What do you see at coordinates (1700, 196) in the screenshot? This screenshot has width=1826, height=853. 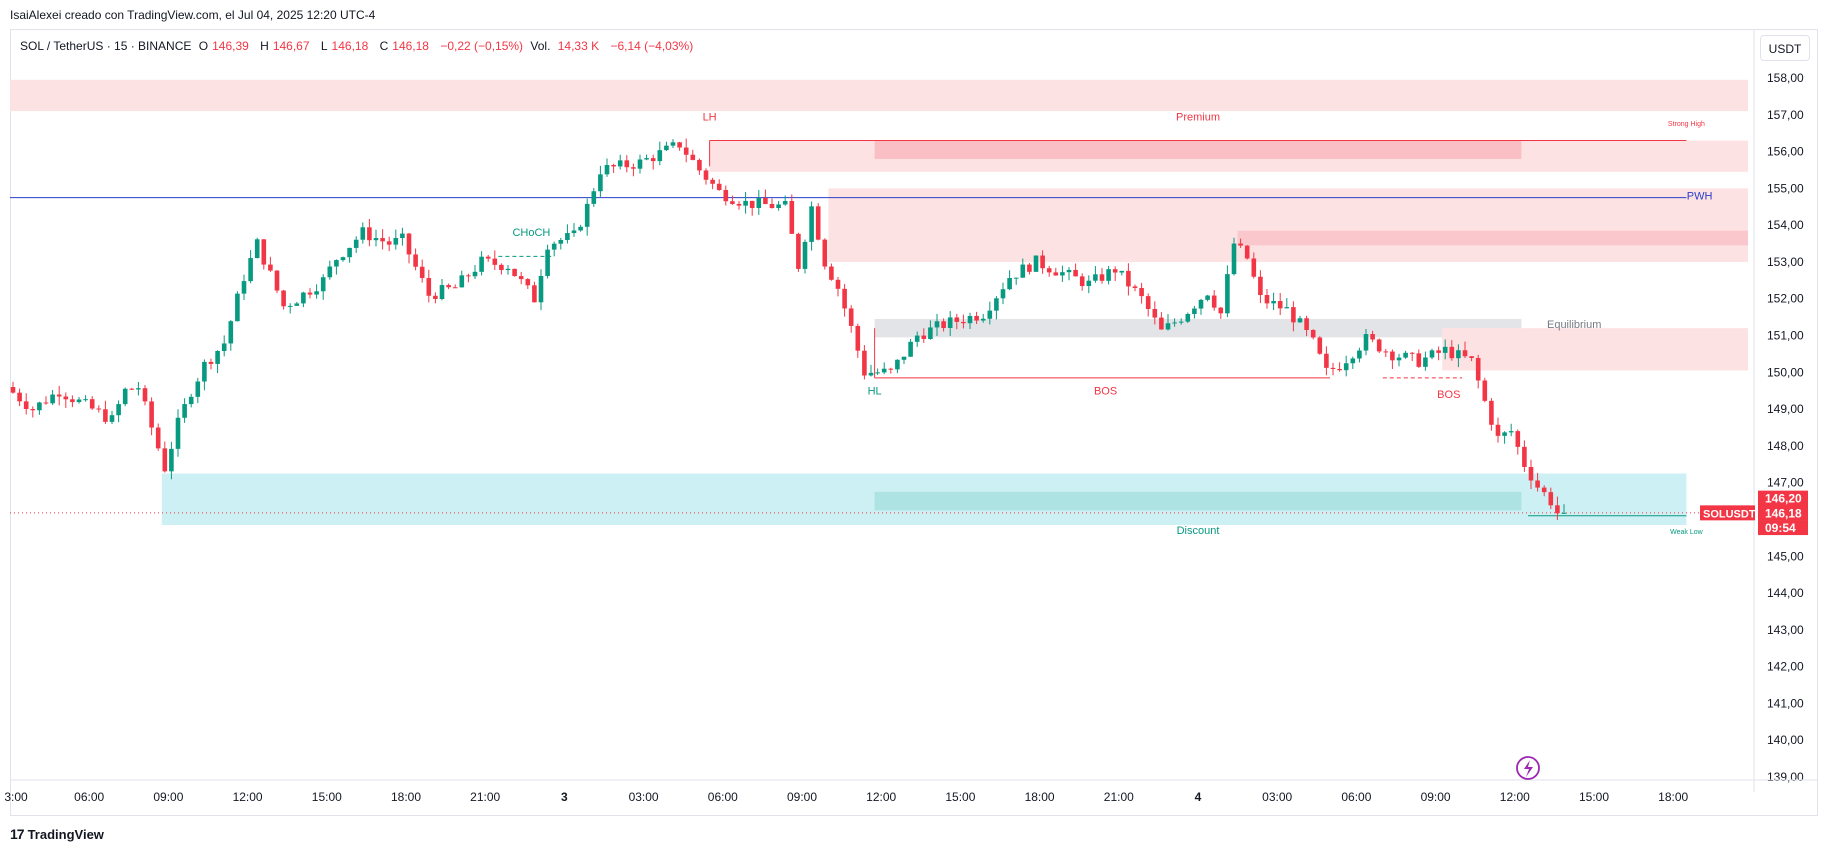 I see `marker-label: PWH` at bounding box center [1700, 196].